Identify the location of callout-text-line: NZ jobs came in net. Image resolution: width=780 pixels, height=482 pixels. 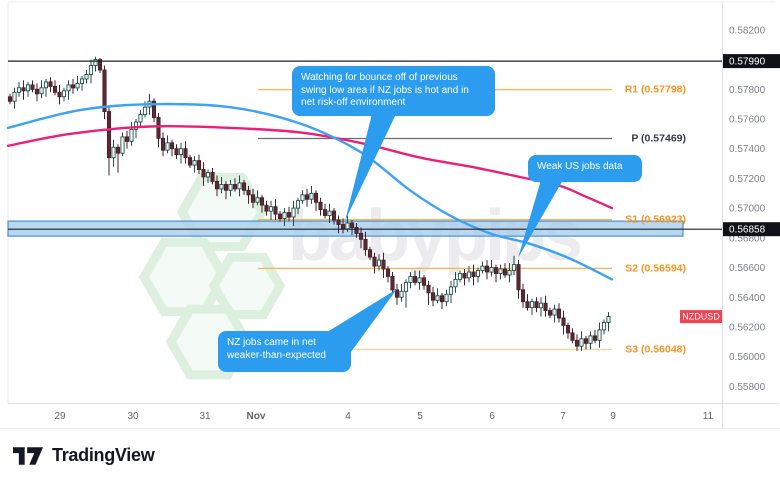
(271, 342).